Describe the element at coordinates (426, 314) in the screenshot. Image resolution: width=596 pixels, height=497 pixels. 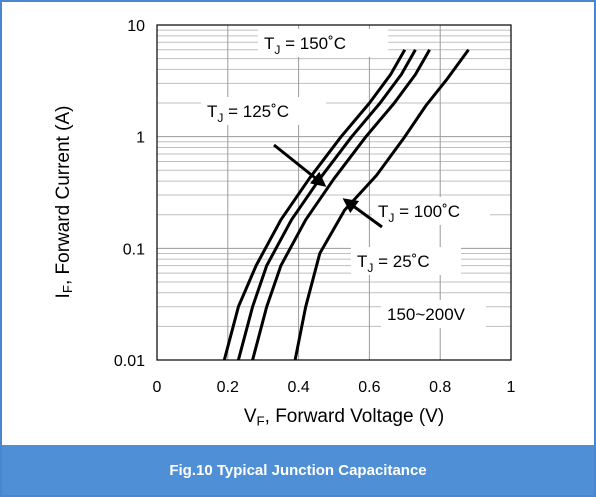
I see `annotation-label: 150~200V` at that location.